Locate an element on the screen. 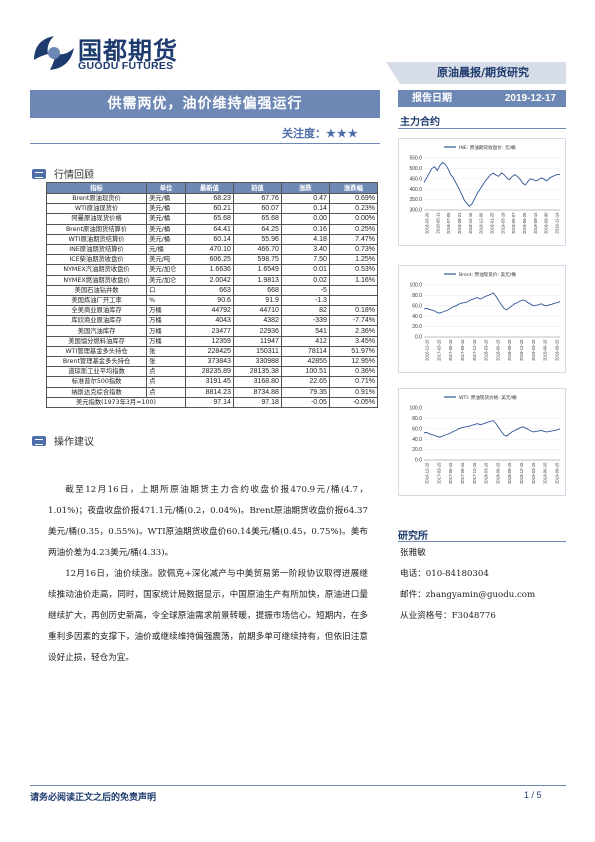  x-tick-label: 2018-10-16 is located at coordinates (470, 223).